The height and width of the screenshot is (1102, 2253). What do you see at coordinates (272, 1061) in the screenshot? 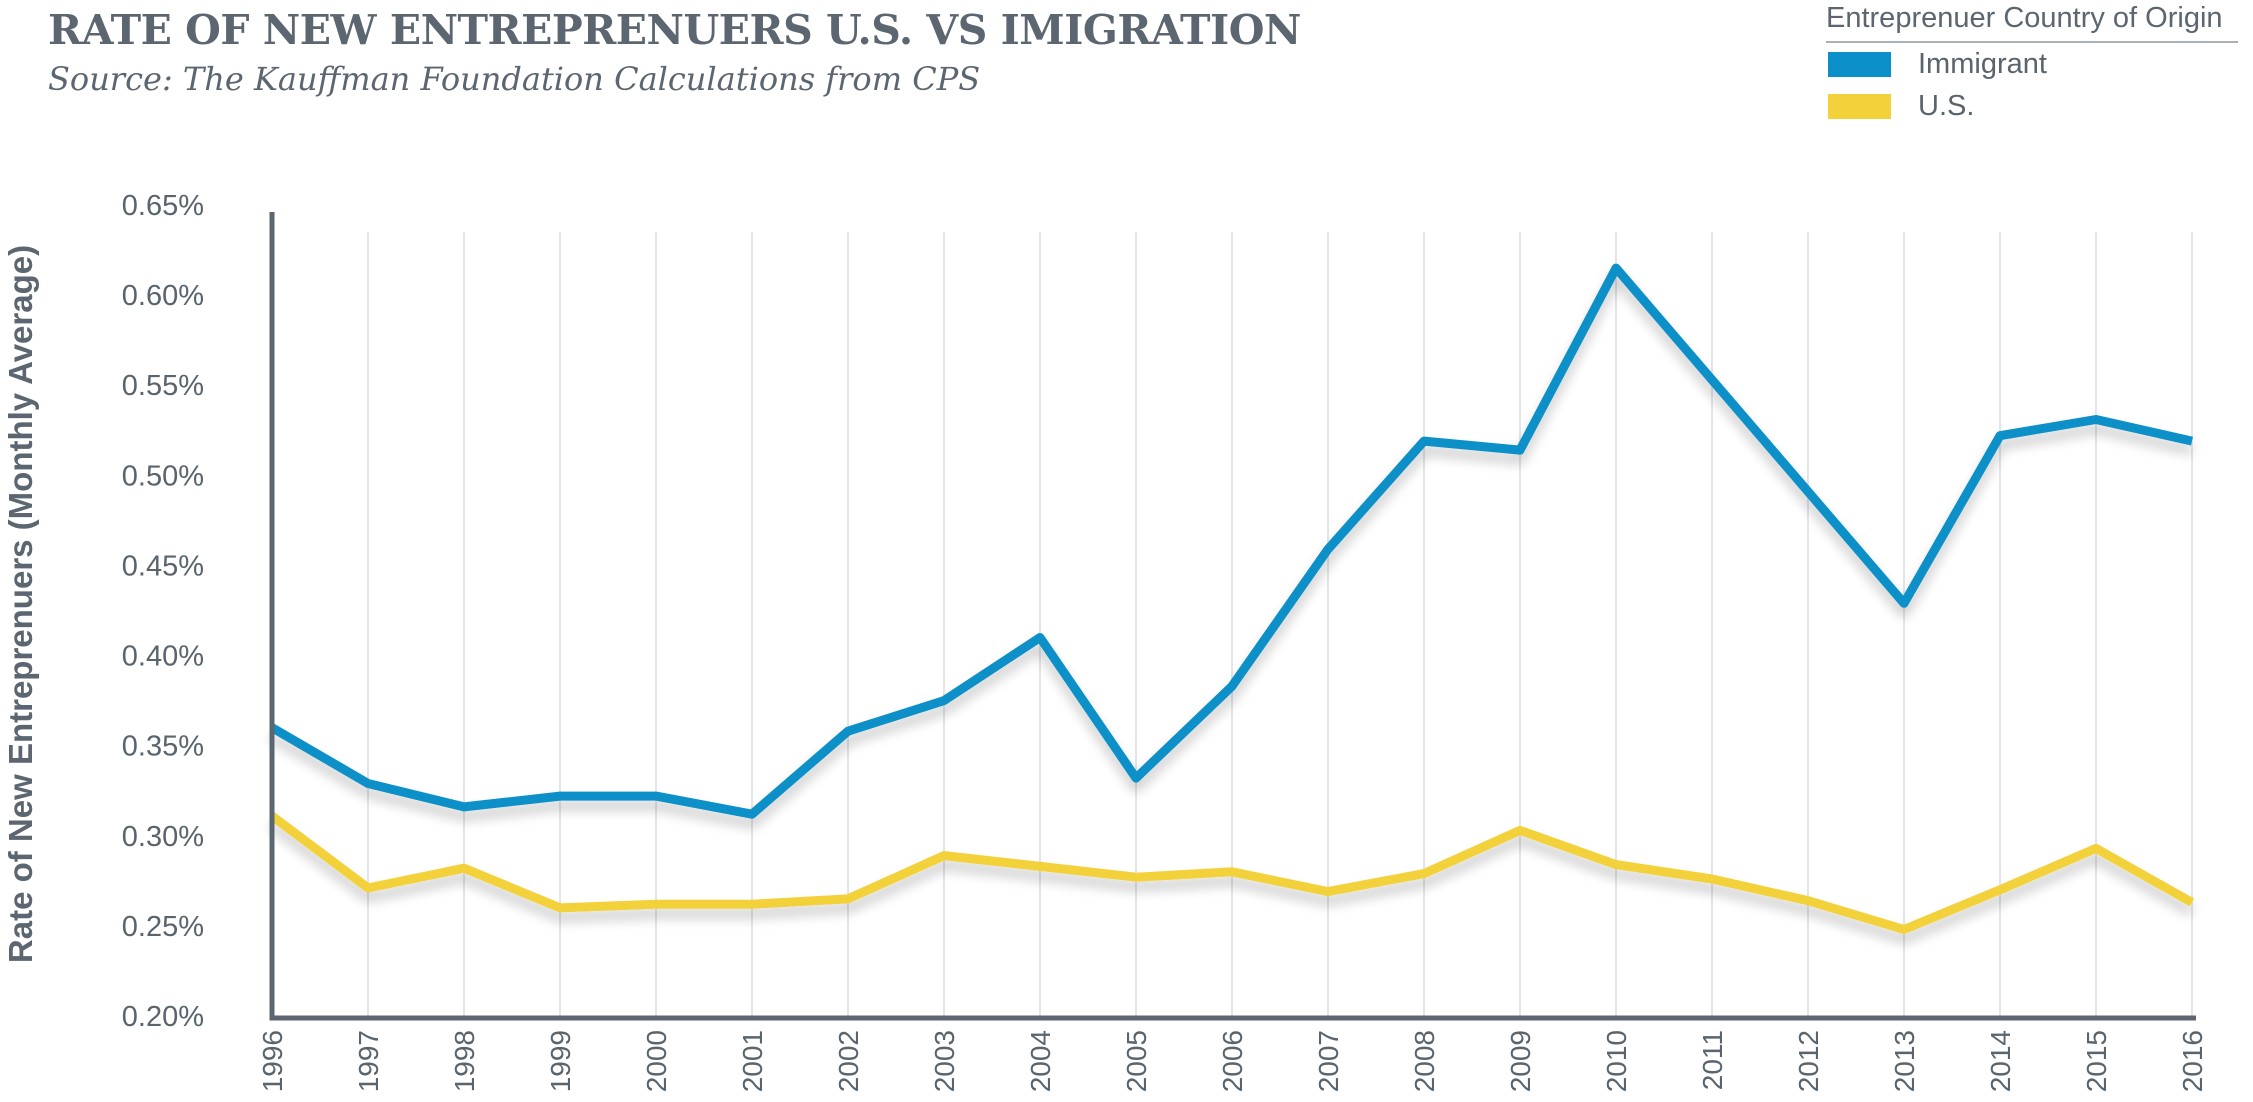
I see `x-tick-label: 1996` at bounding box center [272, 1061].